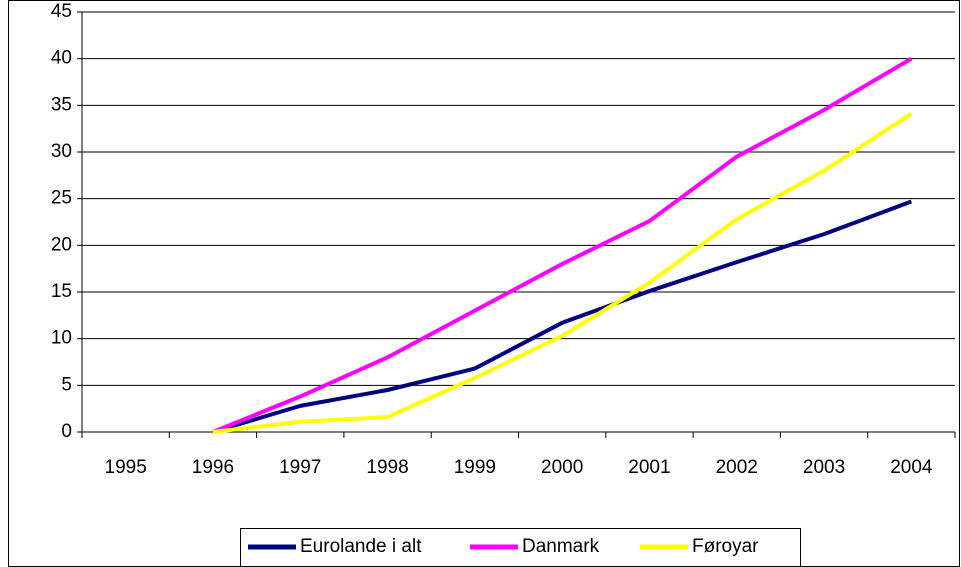  I want to click on legend-box, so click(520, 547).